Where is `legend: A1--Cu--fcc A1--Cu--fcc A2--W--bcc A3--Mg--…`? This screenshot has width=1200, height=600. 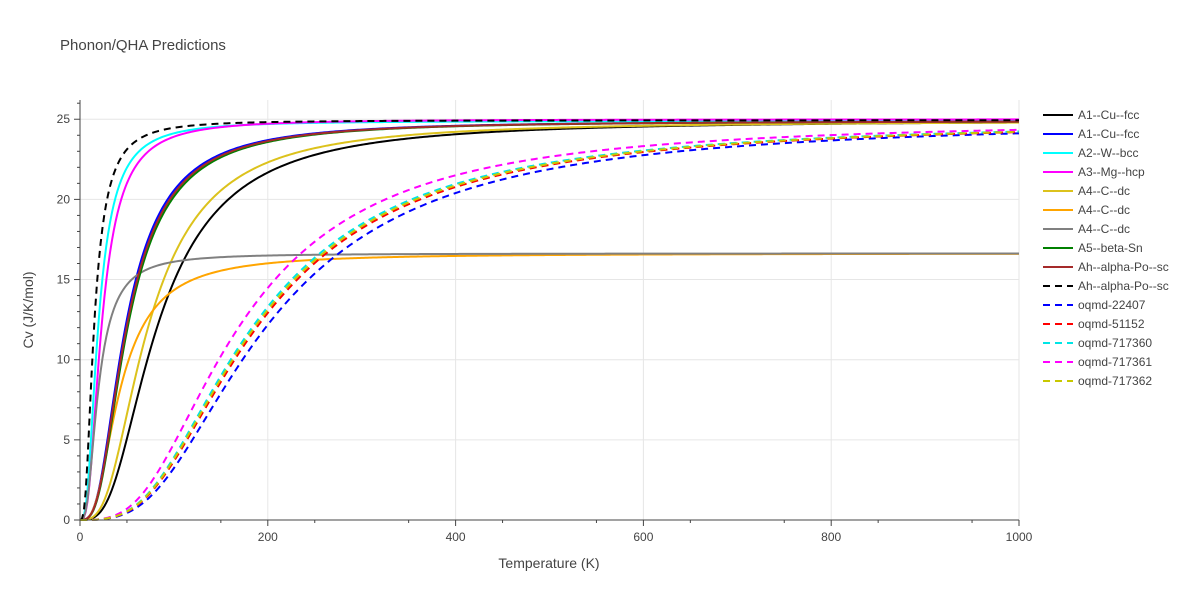 legend: A1--Cu--fcc A1--Cu--fcc A2--W--bcc A3--Mg--… is located at coordinates (1106, 248).